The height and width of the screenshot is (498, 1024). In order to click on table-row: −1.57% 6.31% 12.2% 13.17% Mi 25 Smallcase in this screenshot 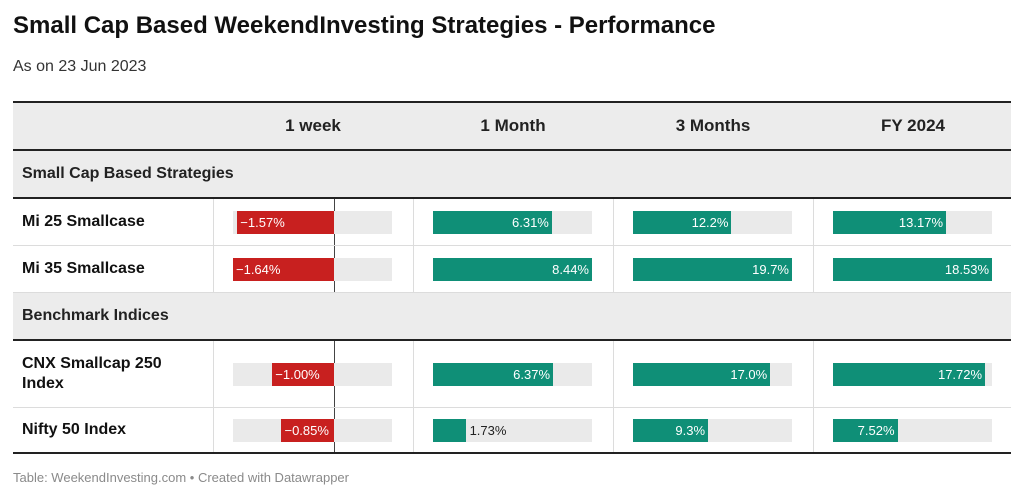, I will do `click(512, 222)`.